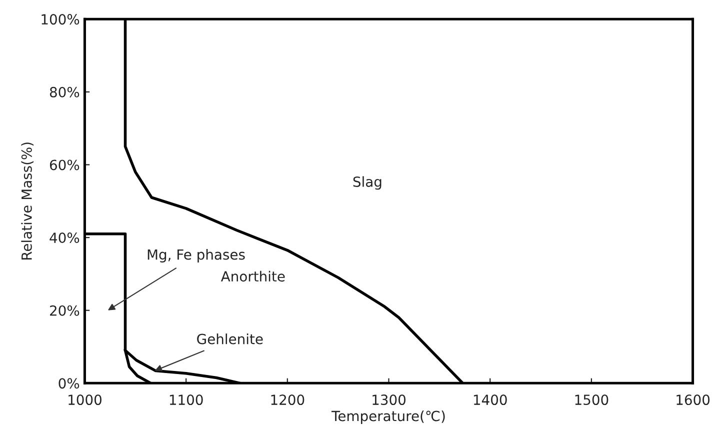 This screenshot has height=444, width=712. What do you see at coordinates (389, 400) in the screenshot?
I see `x-tick-label: 1300` at bounding box center [389, 400].